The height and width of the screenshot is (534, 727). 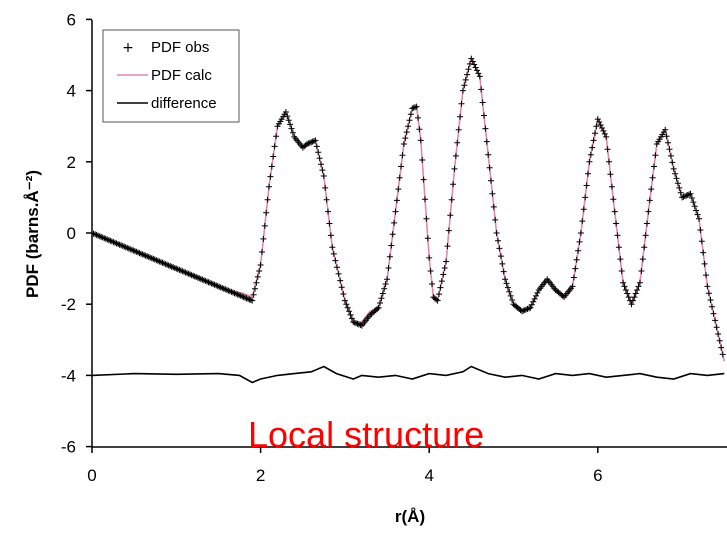 I want to click on legend-item-difference: difference, so click(x=167, y=103).